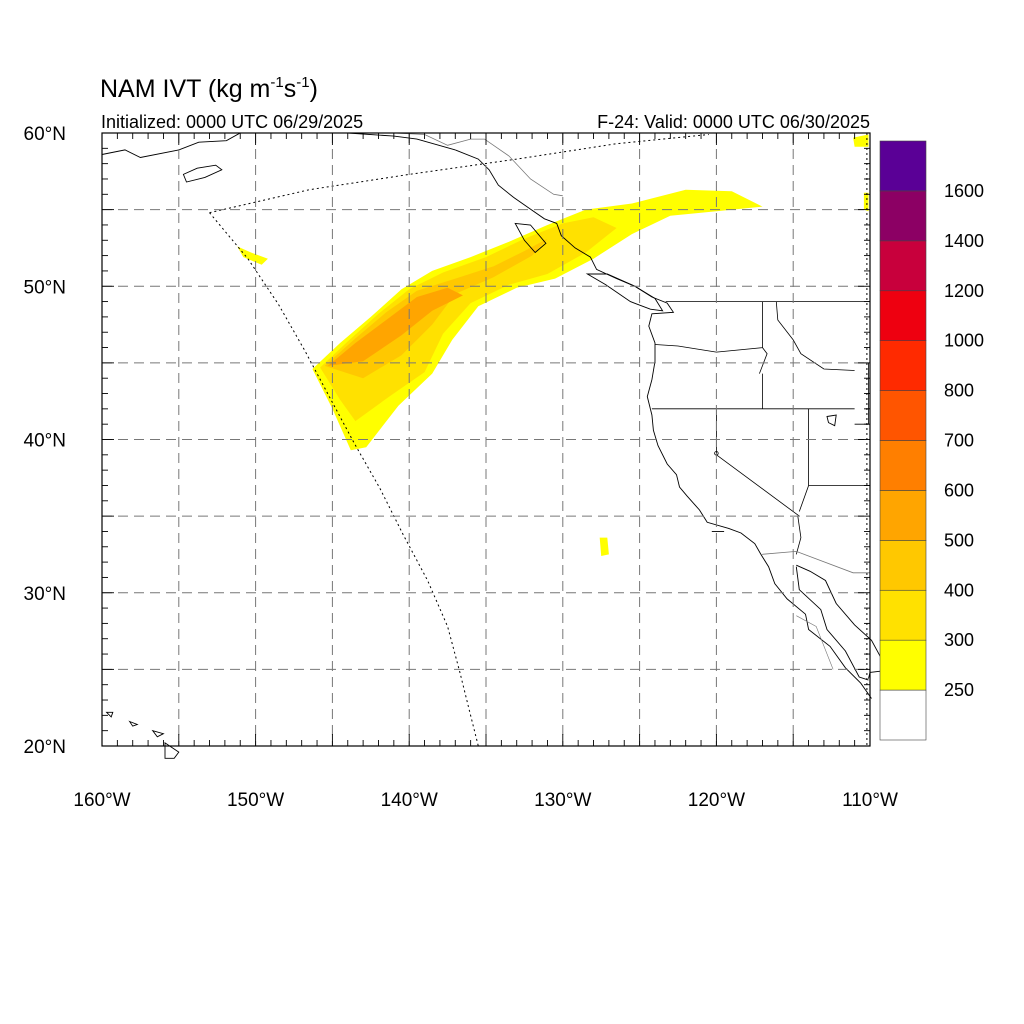 Image resolution: width=1024 pixels, height=1024 pixels. Describe the element at coordinates (964, 341) in the screenshot. I see `colorbar-label: 1000` at that location.